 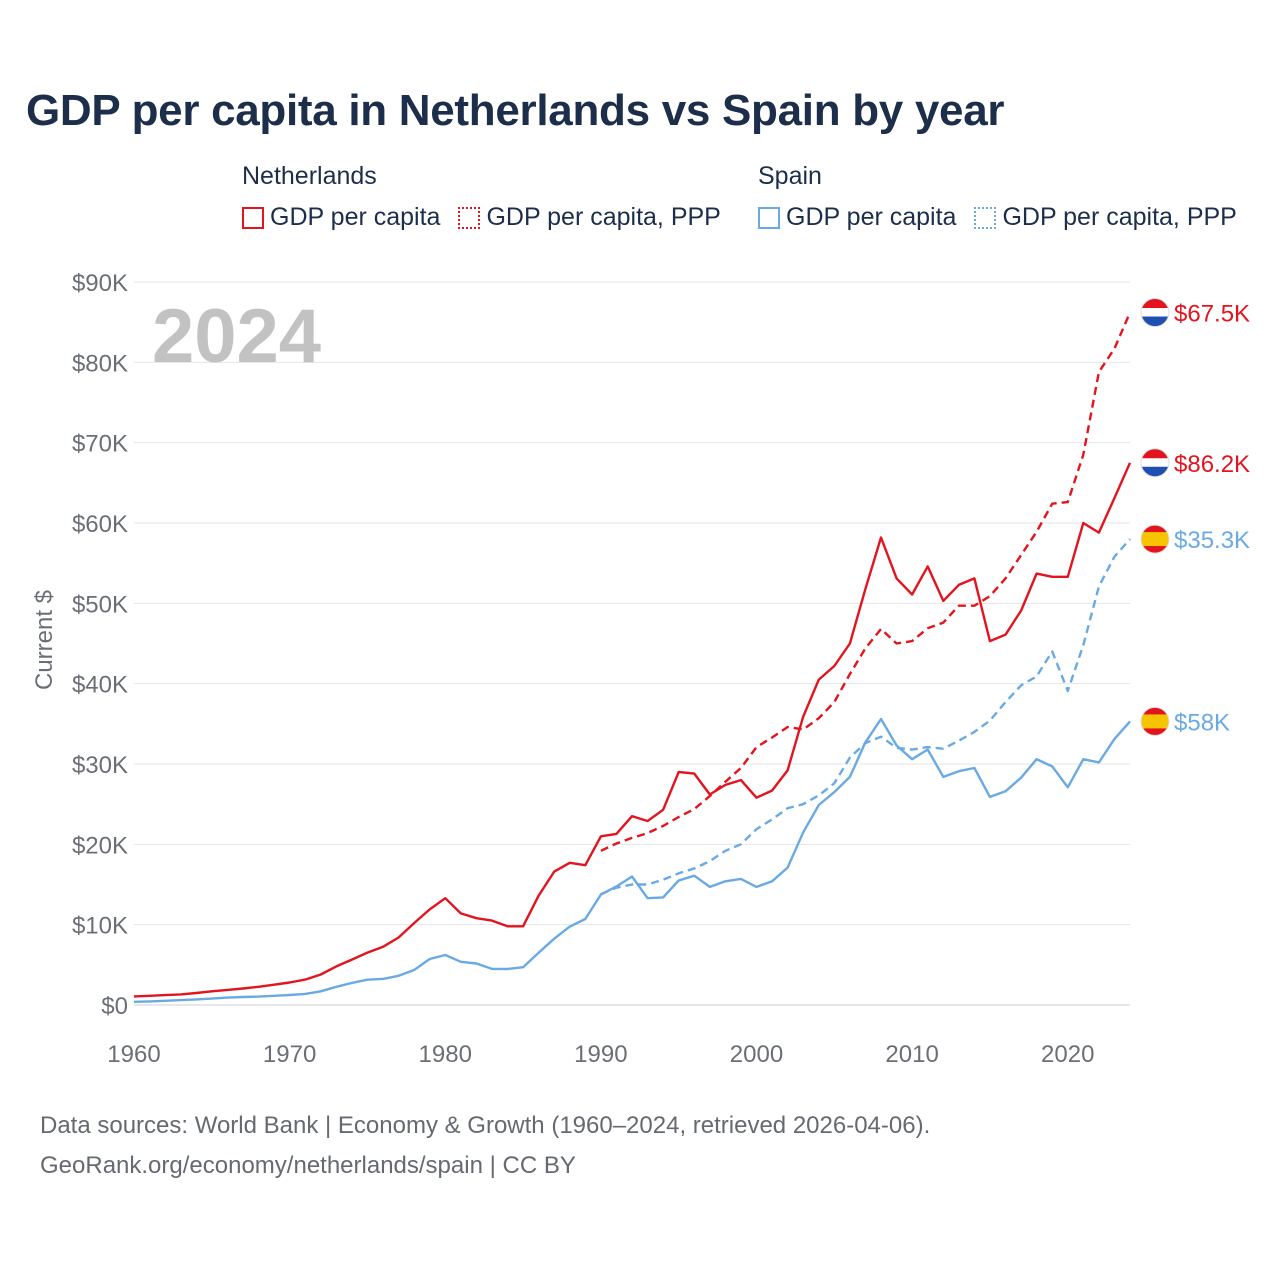 What do you see at coordinates (100, 685) in the screenshot?
I see `y-tick-label: $40K` at bounding box center [100, 685].